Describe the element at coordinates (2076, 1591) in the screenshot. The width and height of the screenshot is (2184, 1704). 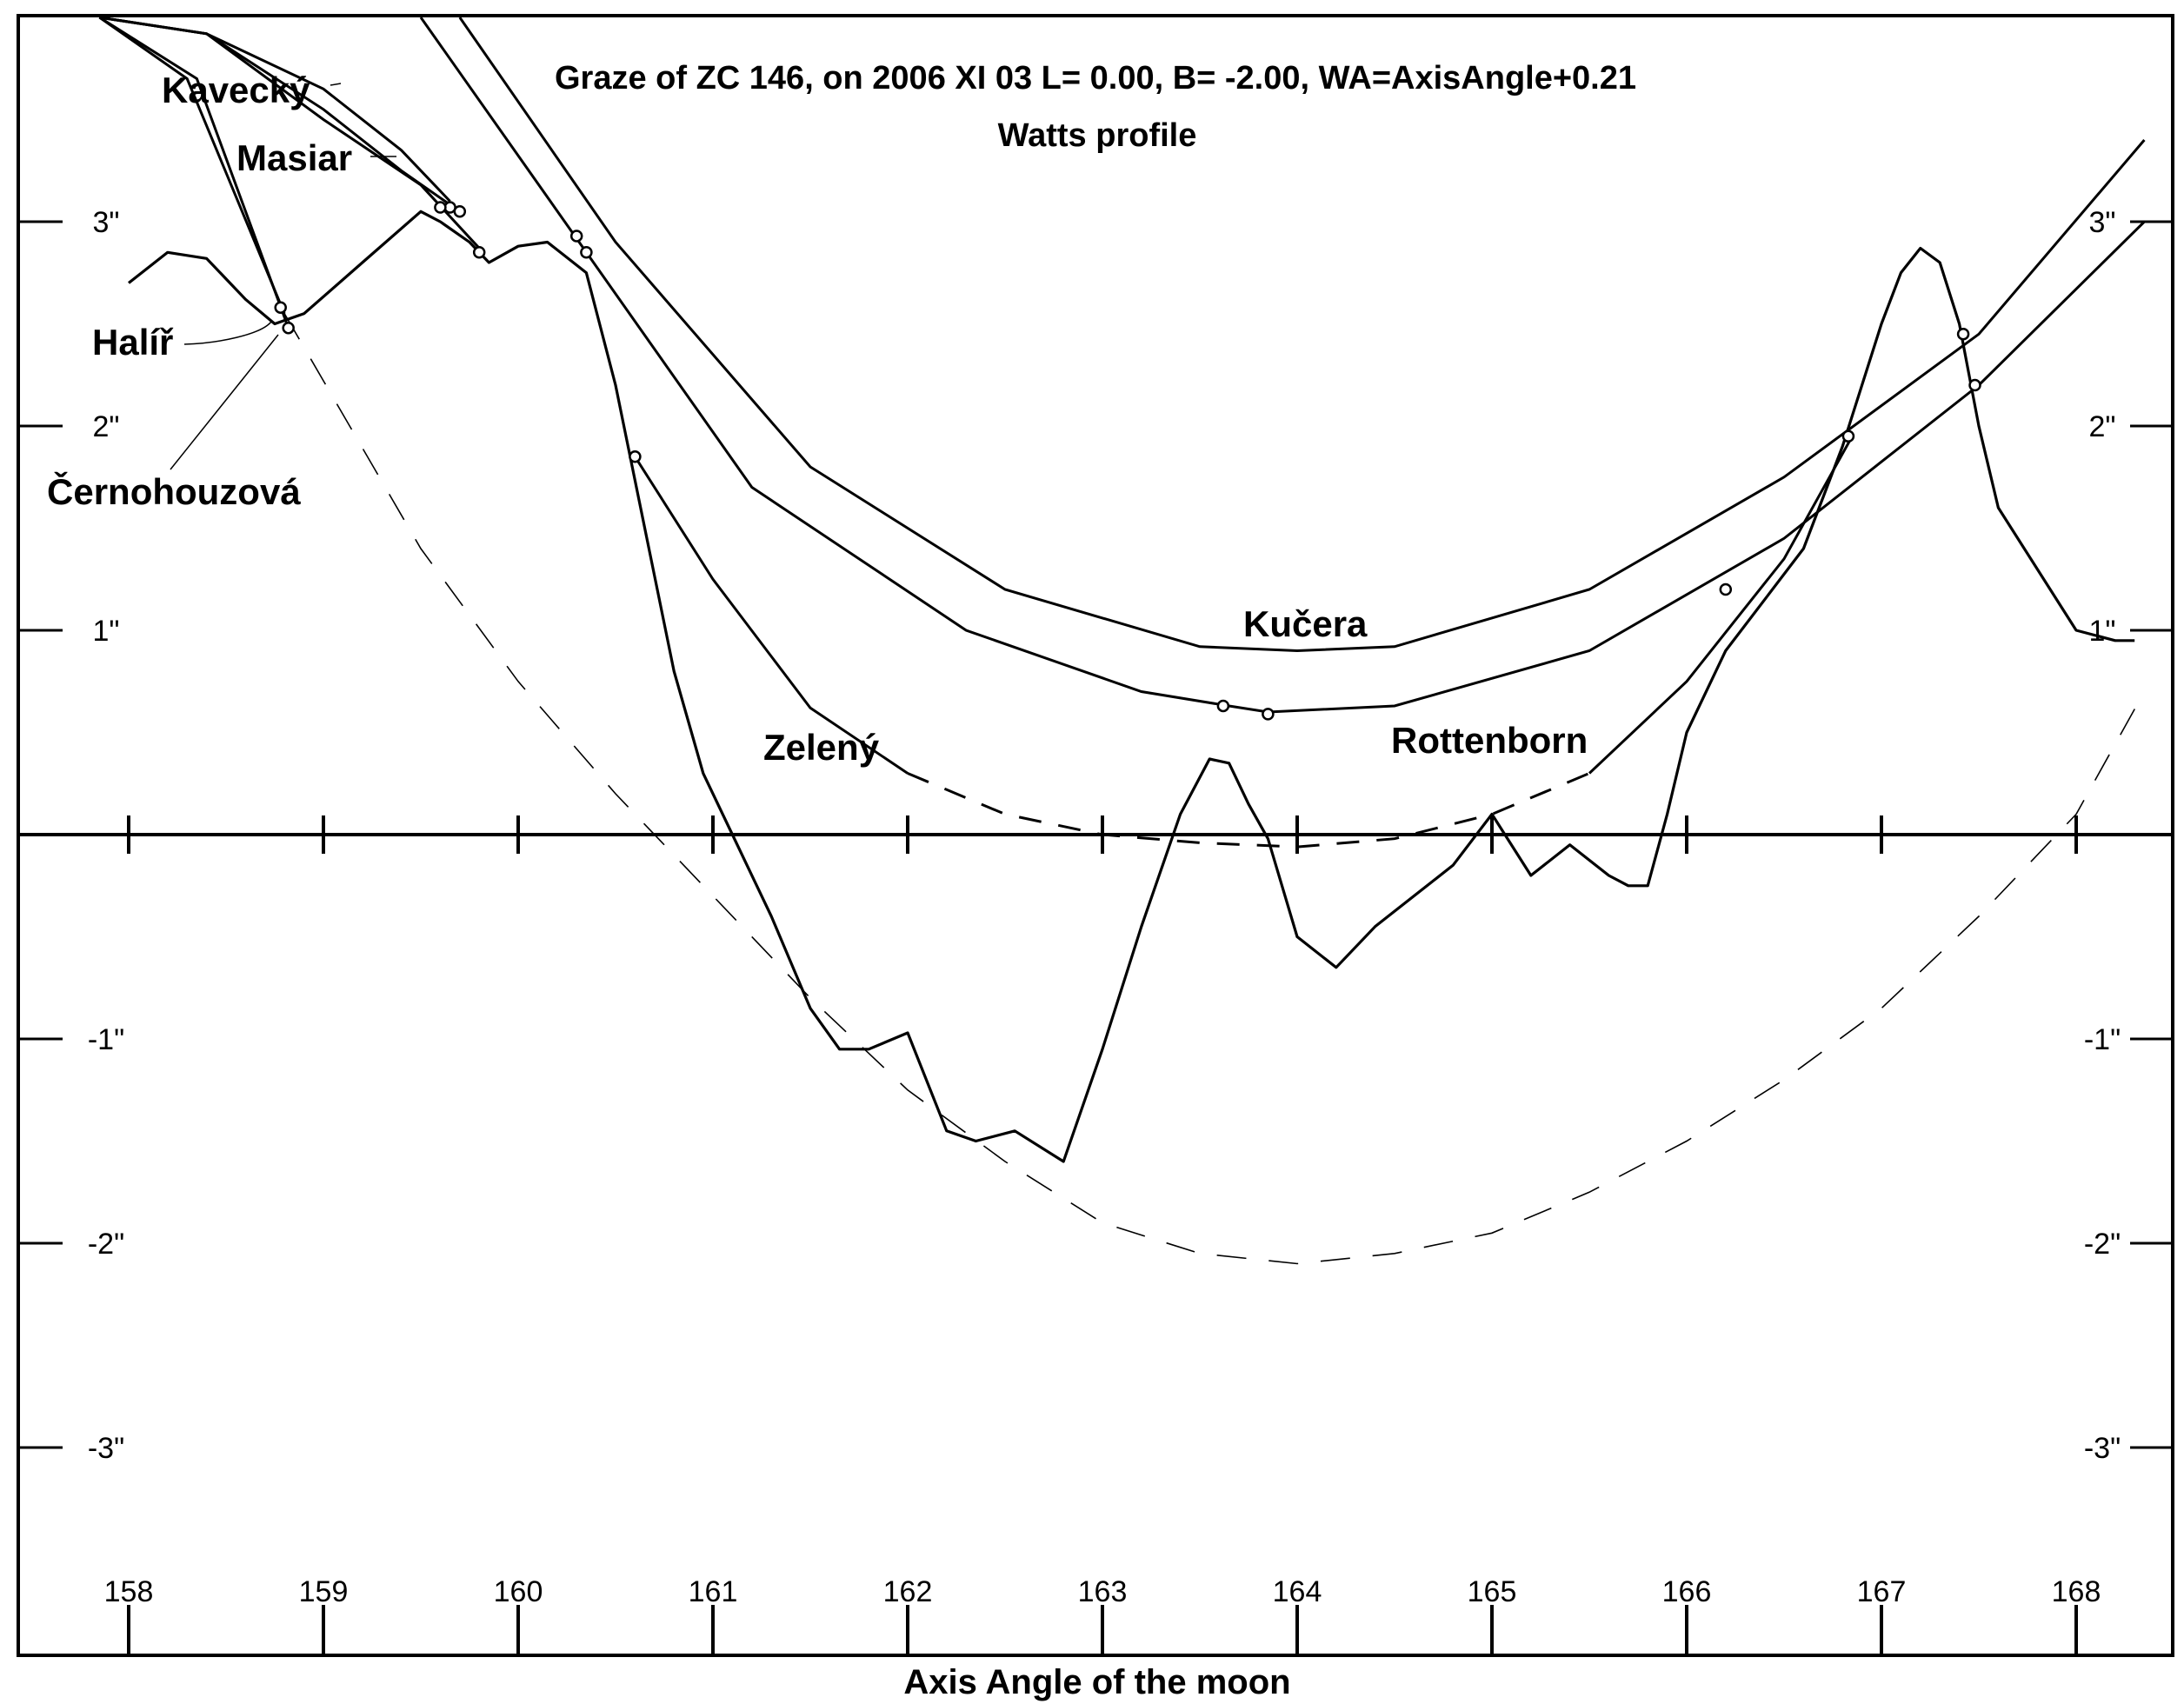
I see `x-tick-label-168: 168` at that location.